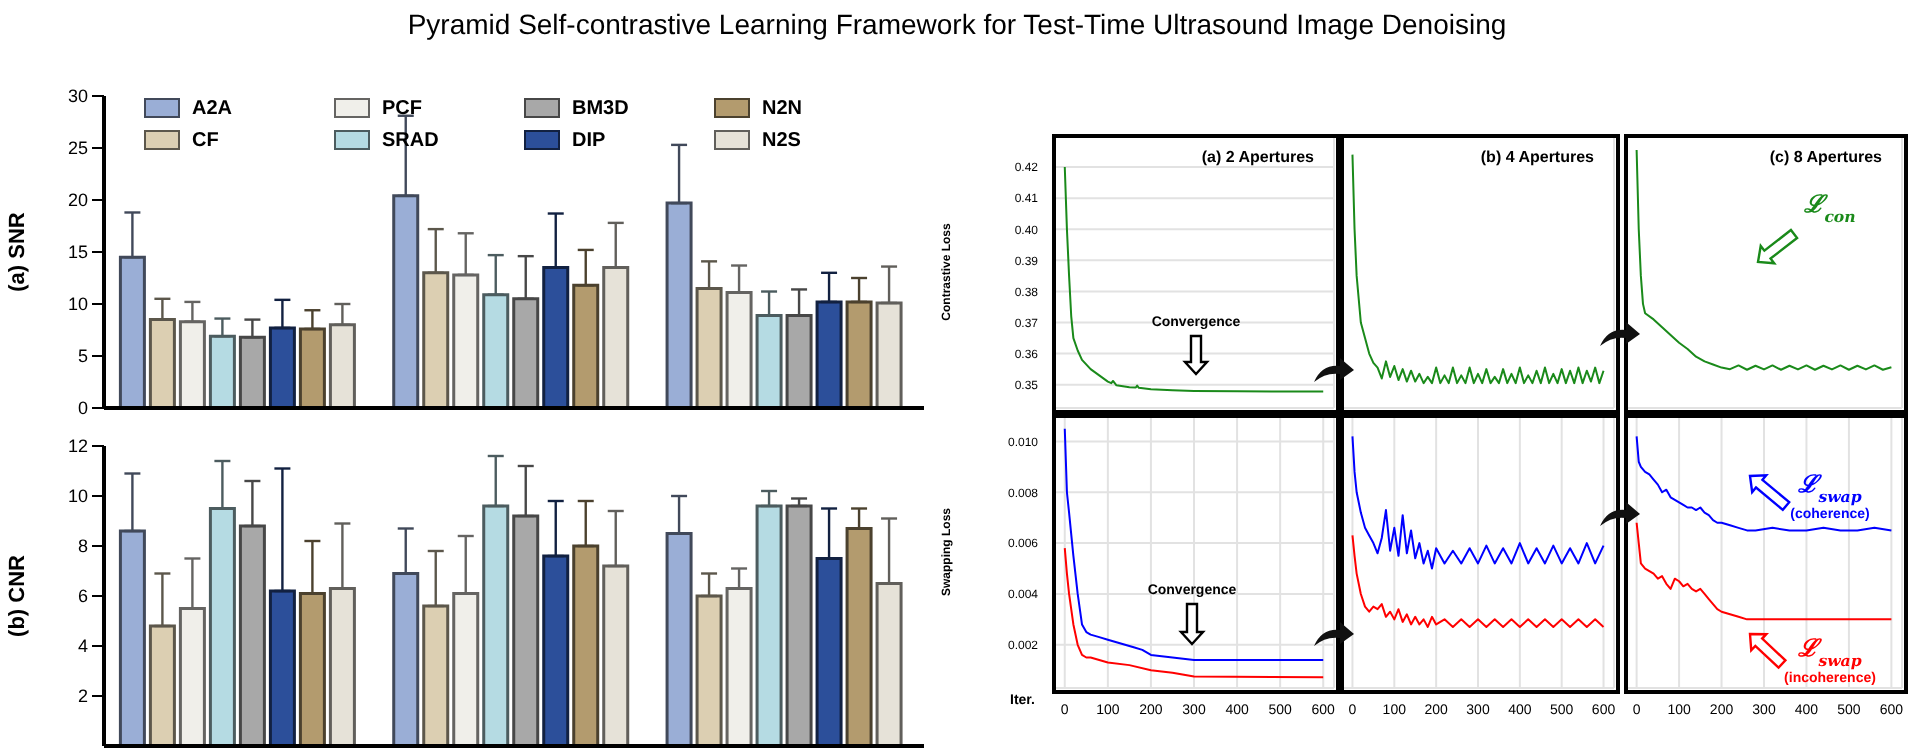  I want to click on legend-label: DIP, so click(589, 140).